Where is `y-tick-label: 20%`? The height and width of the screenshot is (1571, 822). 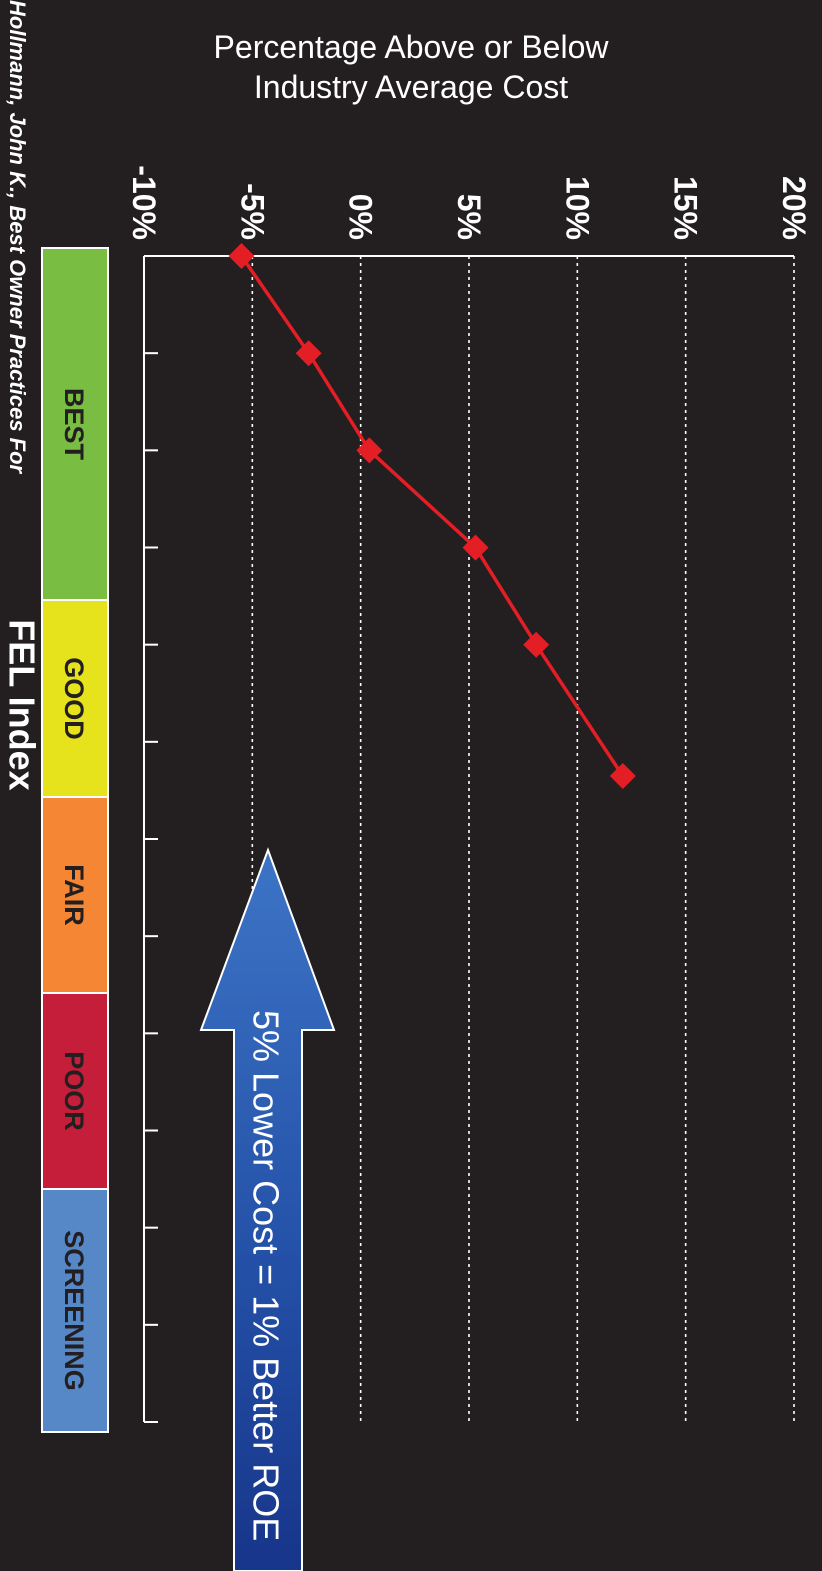 y-tick-label: 20% is located at coordinates (794, 208).